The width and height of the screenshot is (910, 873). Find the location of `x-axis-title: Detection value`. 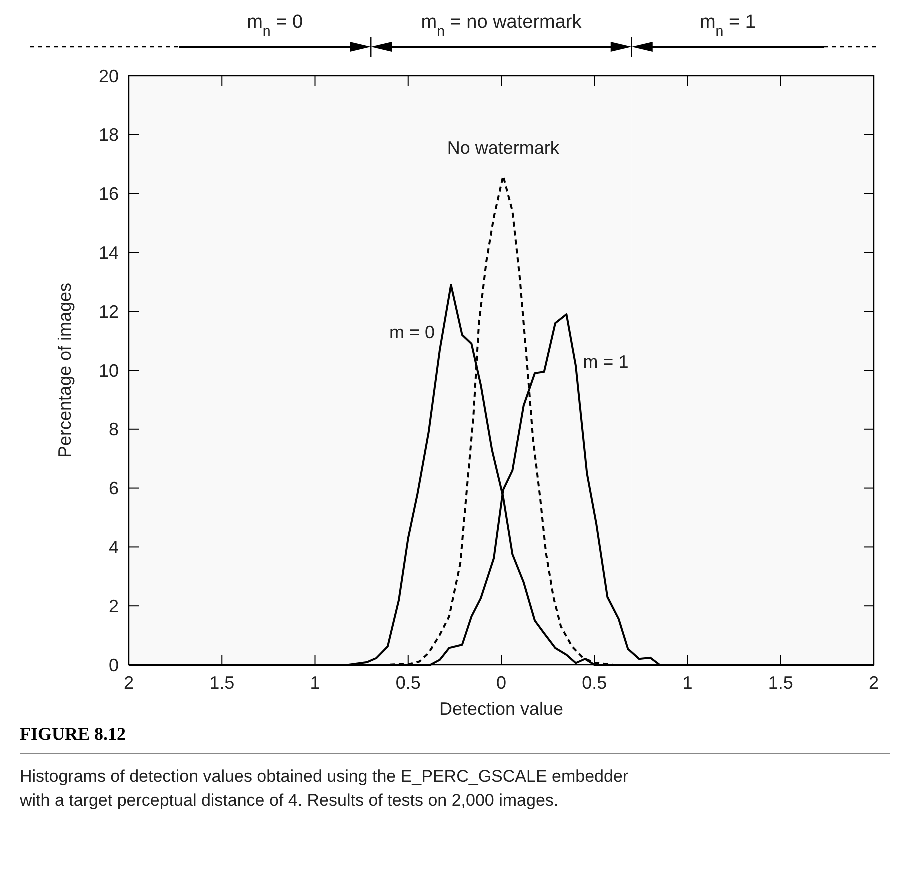

x-axis-title: Detection value is located at coordinates (501, 709).